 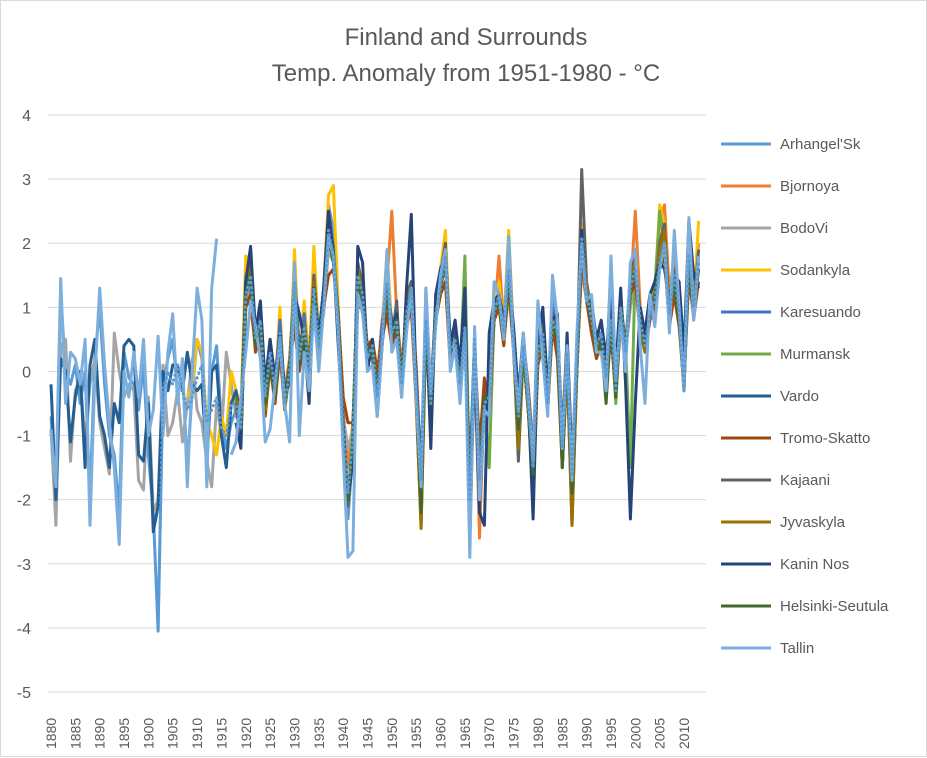 I want to click on legend-entry: BodoVi, so click(x=774, y=228).